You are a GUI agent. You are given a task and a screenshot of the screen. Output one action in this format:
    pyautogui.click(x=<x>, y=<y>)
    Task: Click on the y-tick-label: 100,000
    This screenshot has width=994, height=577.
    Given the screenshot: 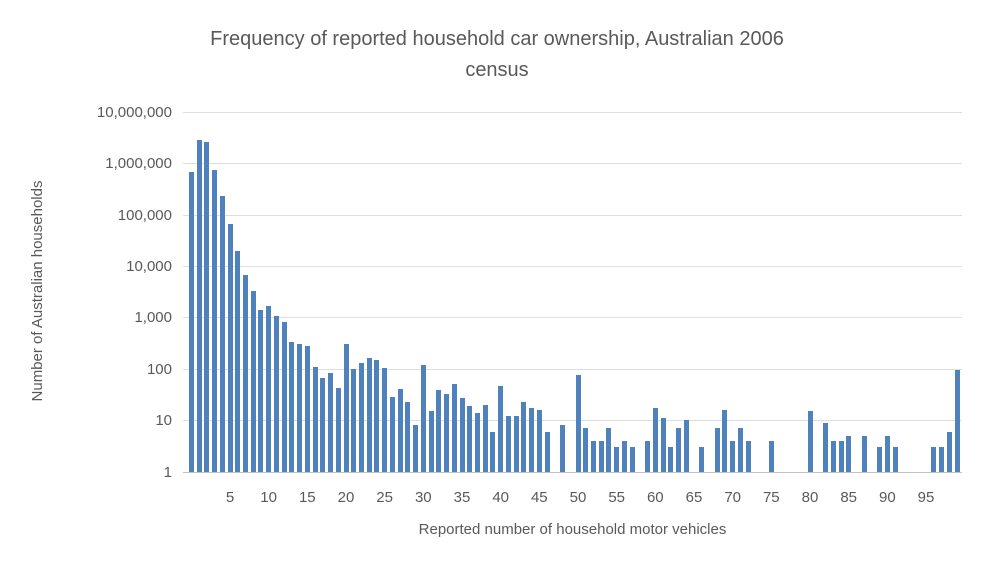 What is the action you would take?
    pyautogui.click(x=144, y=215)
    